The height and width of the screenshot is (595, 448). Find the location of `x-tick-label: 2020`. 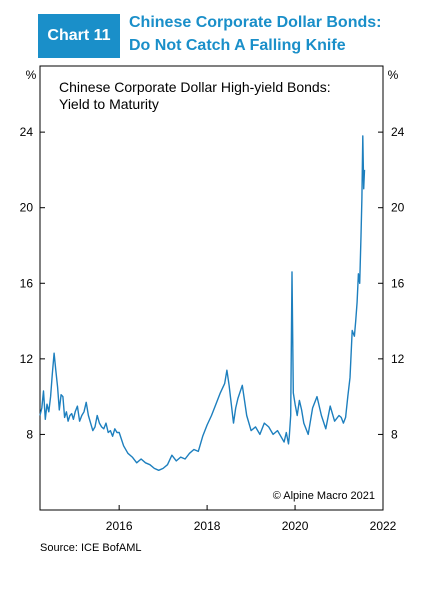

x-tick-label: 2020 is located at coordinates (295, 526).